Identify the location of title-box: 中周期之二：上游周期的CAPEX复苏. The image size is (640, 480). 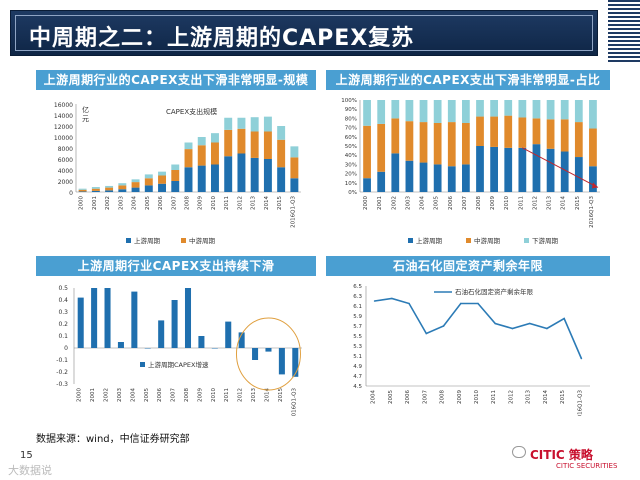
(304, 33).